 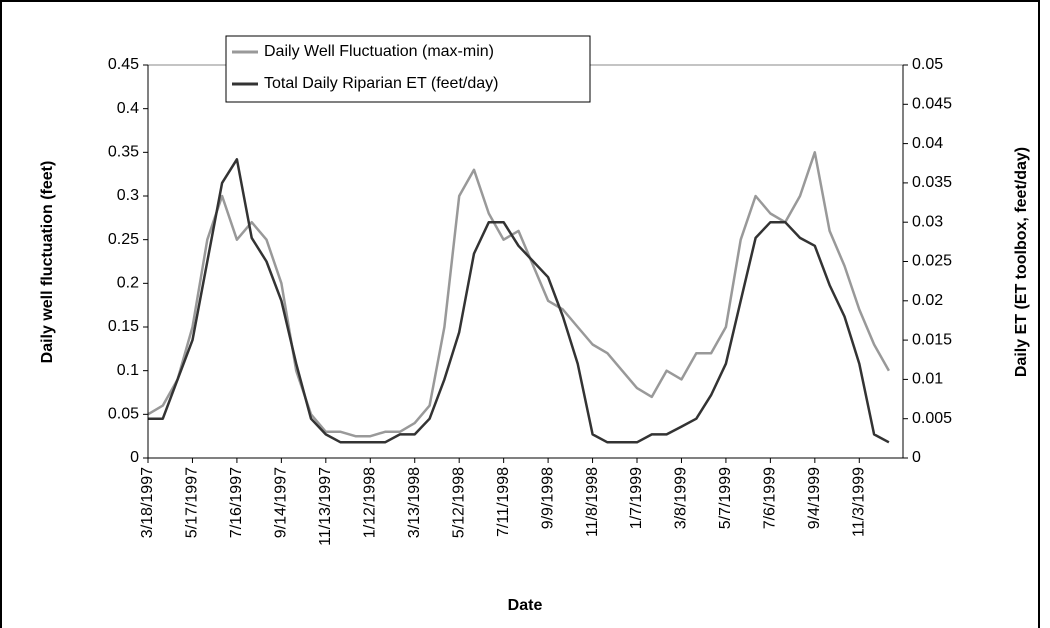 I want to click on legend-label: Total Daily Riparian ET (feet/day), so click(x=381, y=83).